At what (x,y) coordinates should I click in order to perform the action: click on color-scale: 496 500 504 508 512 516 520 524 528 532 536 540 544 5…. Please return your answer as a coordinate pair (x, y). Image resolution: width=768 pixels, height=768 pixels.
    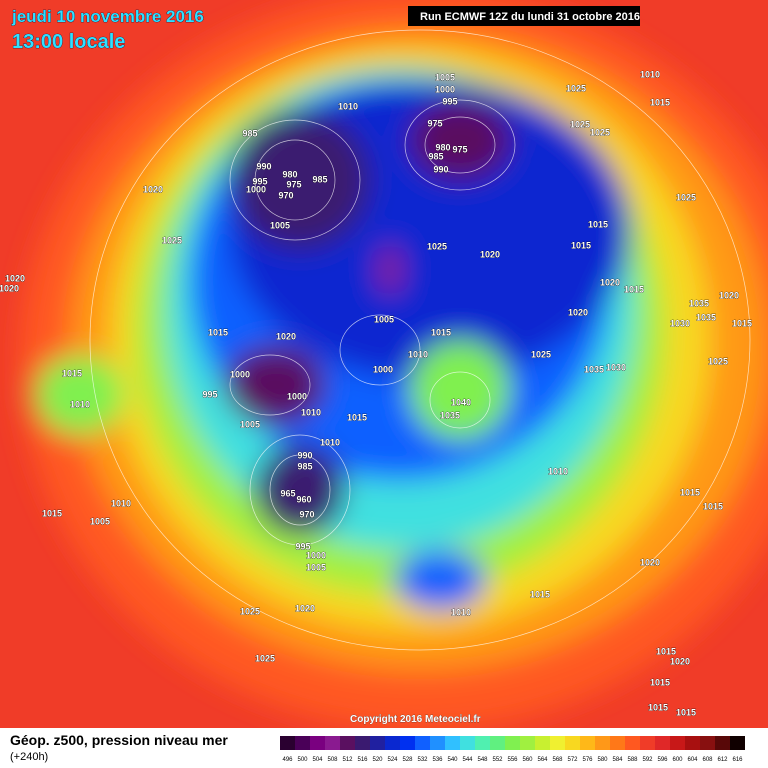
    Looking at the image, I should click on (512, 749).